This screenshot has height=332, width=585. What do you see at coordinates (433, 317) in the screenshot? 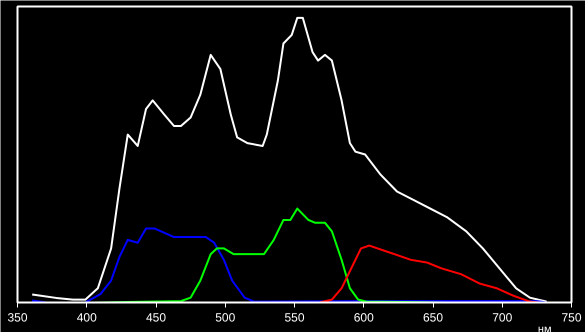
I see `x-tick-label: 650` at bounding box center [433, 317].